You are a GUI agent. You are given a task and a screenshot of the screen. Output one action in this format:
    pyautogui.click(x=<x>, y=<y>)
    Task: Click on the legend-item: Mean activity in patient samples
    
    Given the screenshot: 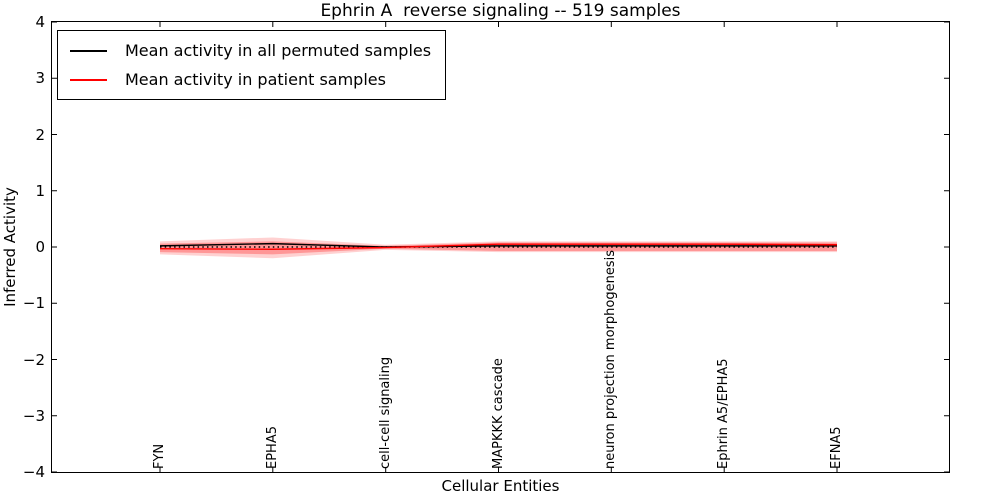 What is the action you would take?
    pyautogui.click(x=250, y=79)
    